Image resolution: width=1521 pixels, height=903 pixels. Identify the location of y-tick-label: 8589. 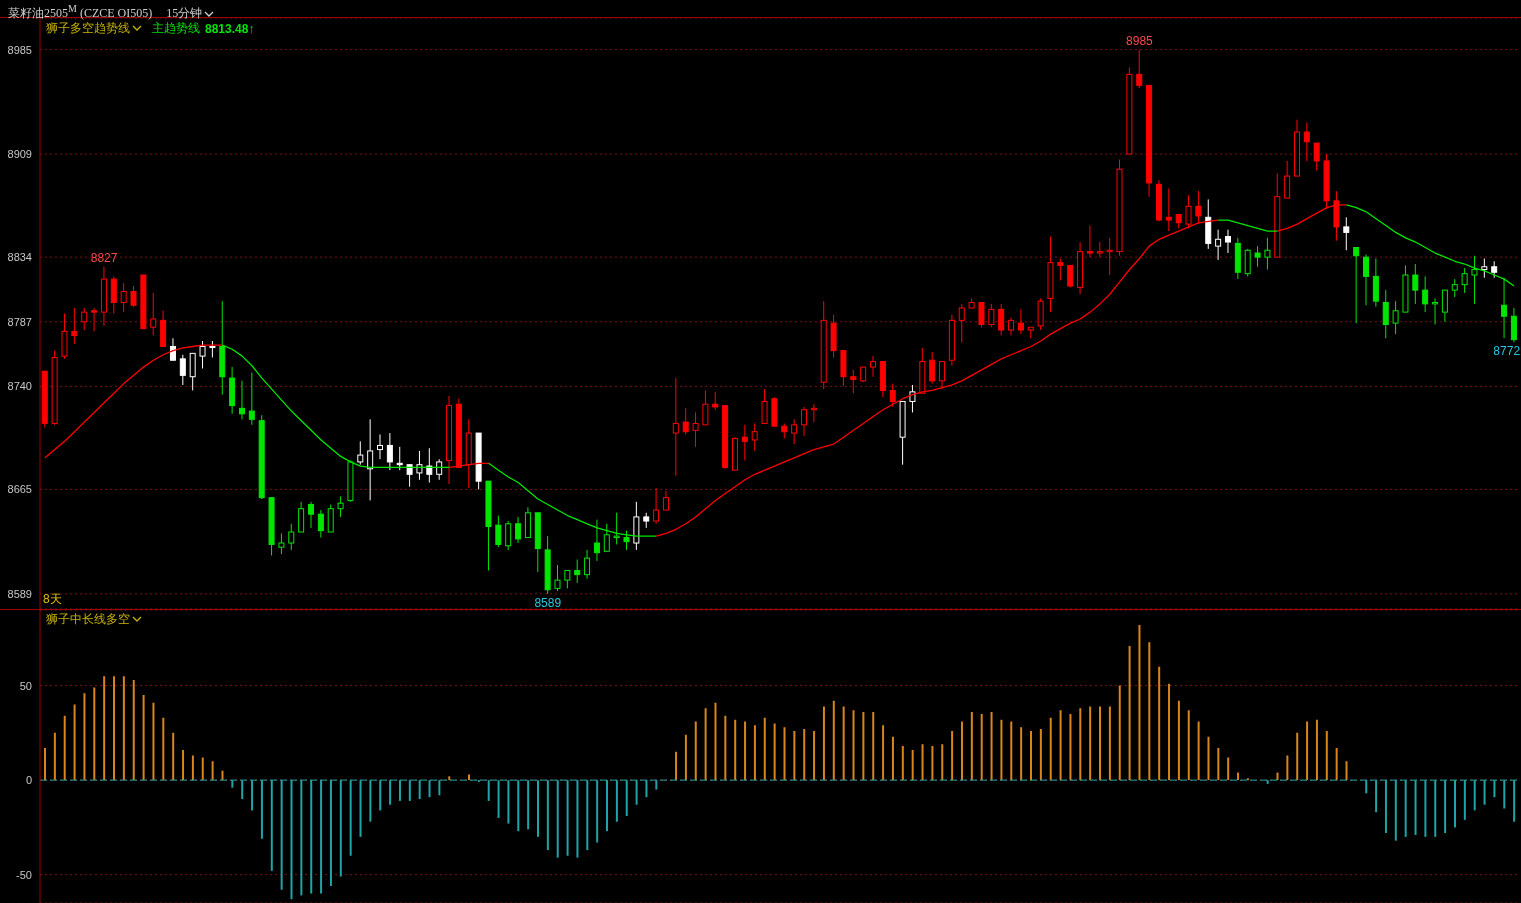
(19, 593).